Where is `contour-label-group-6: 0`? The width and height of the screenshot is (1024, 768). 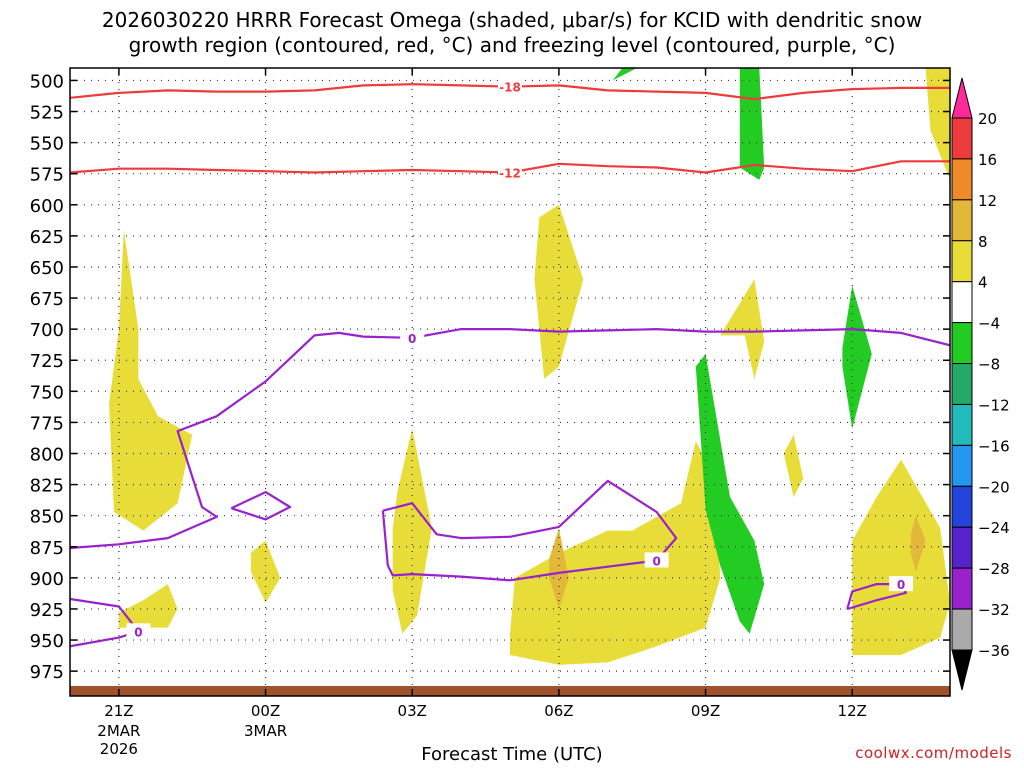
contour-label-group-6: 0 is located at coordinates (901, 584).